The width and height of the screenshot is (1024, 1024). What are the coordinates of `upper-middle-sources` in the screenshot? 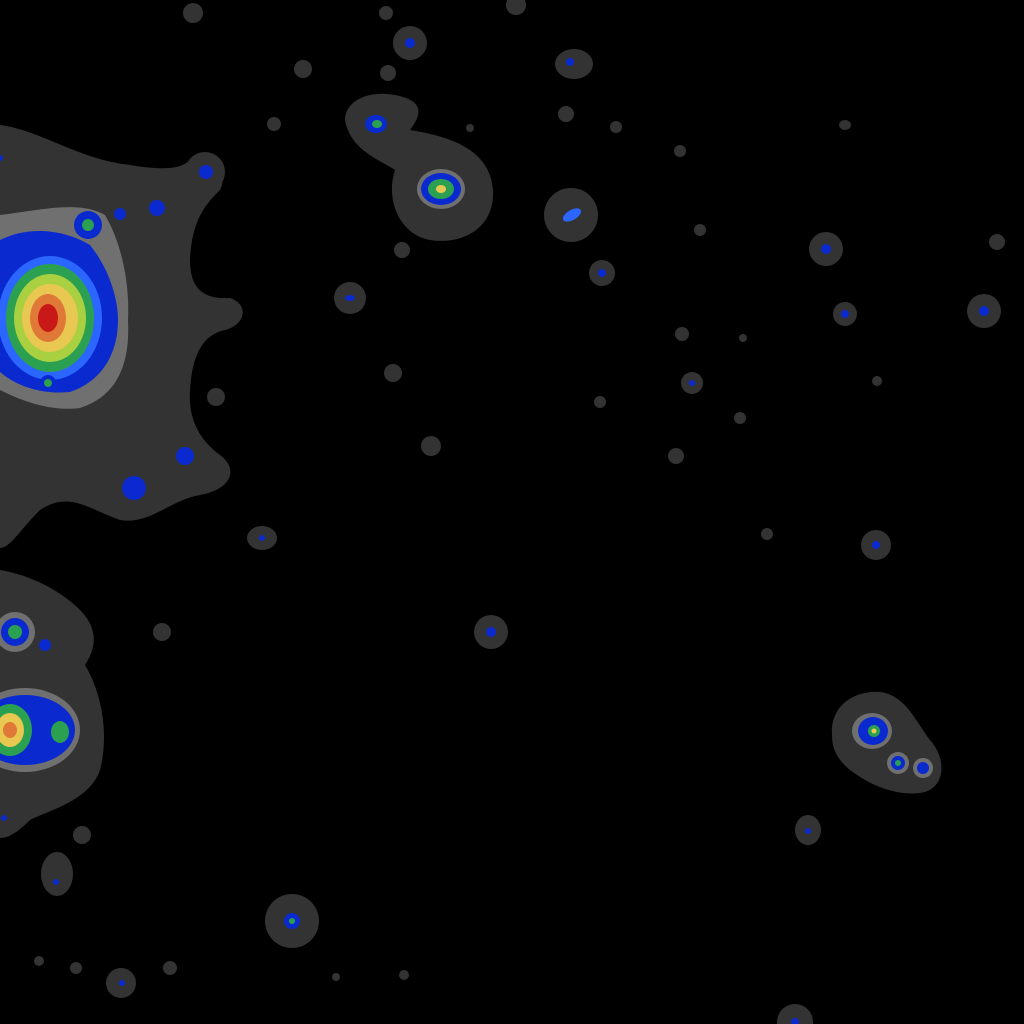 It's located at (471, 145).